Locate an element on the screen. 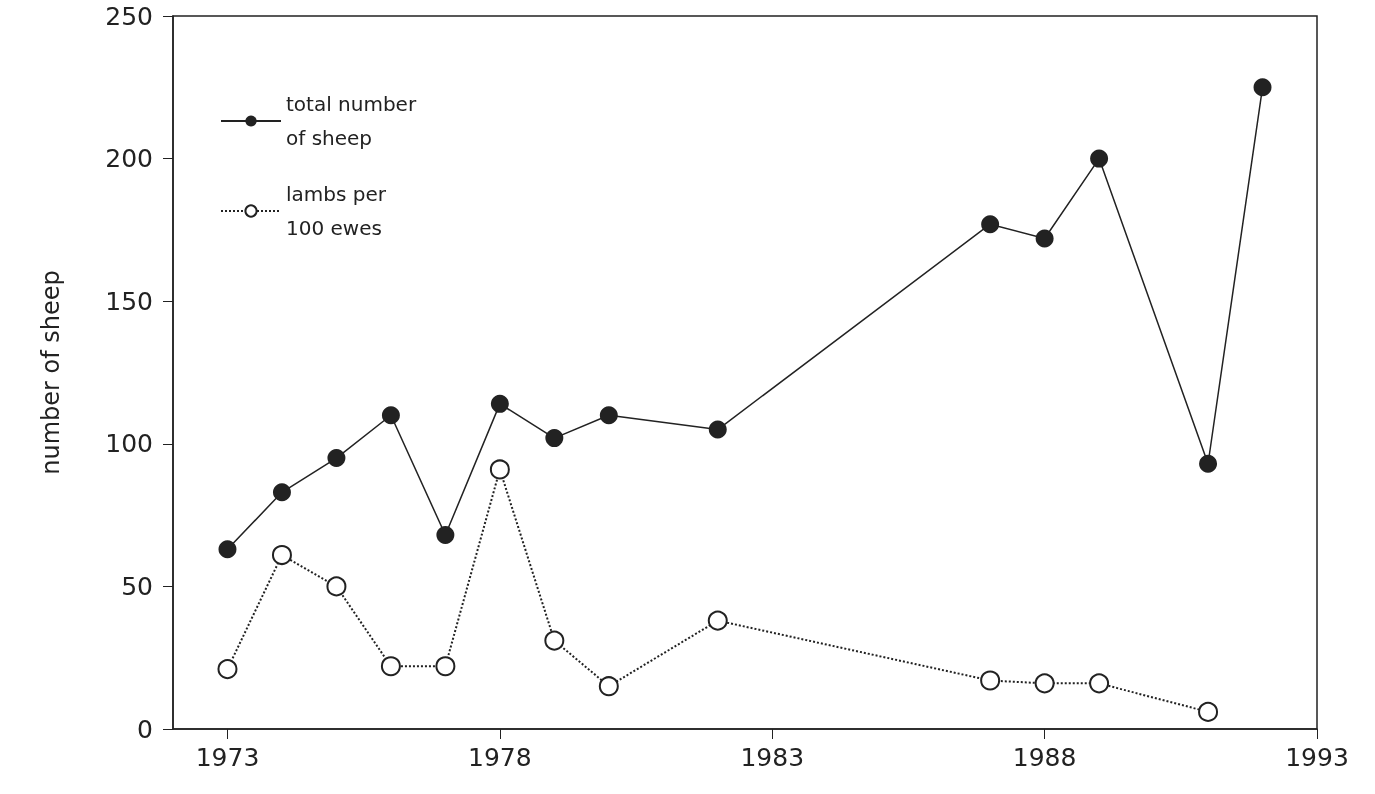 This screenshot has height=794, width=1375. y-tick-label: 200 is located at coordinates (129, 159).